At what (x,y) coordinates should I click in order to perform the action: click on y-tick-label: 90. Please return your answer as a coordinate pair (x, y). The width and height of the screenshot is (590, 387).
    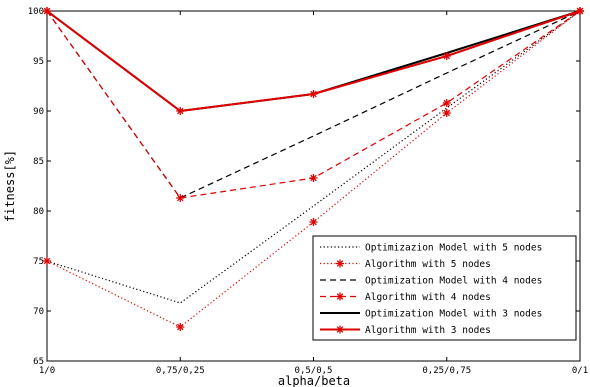
    Looking at the image, I should click on (38, 112).